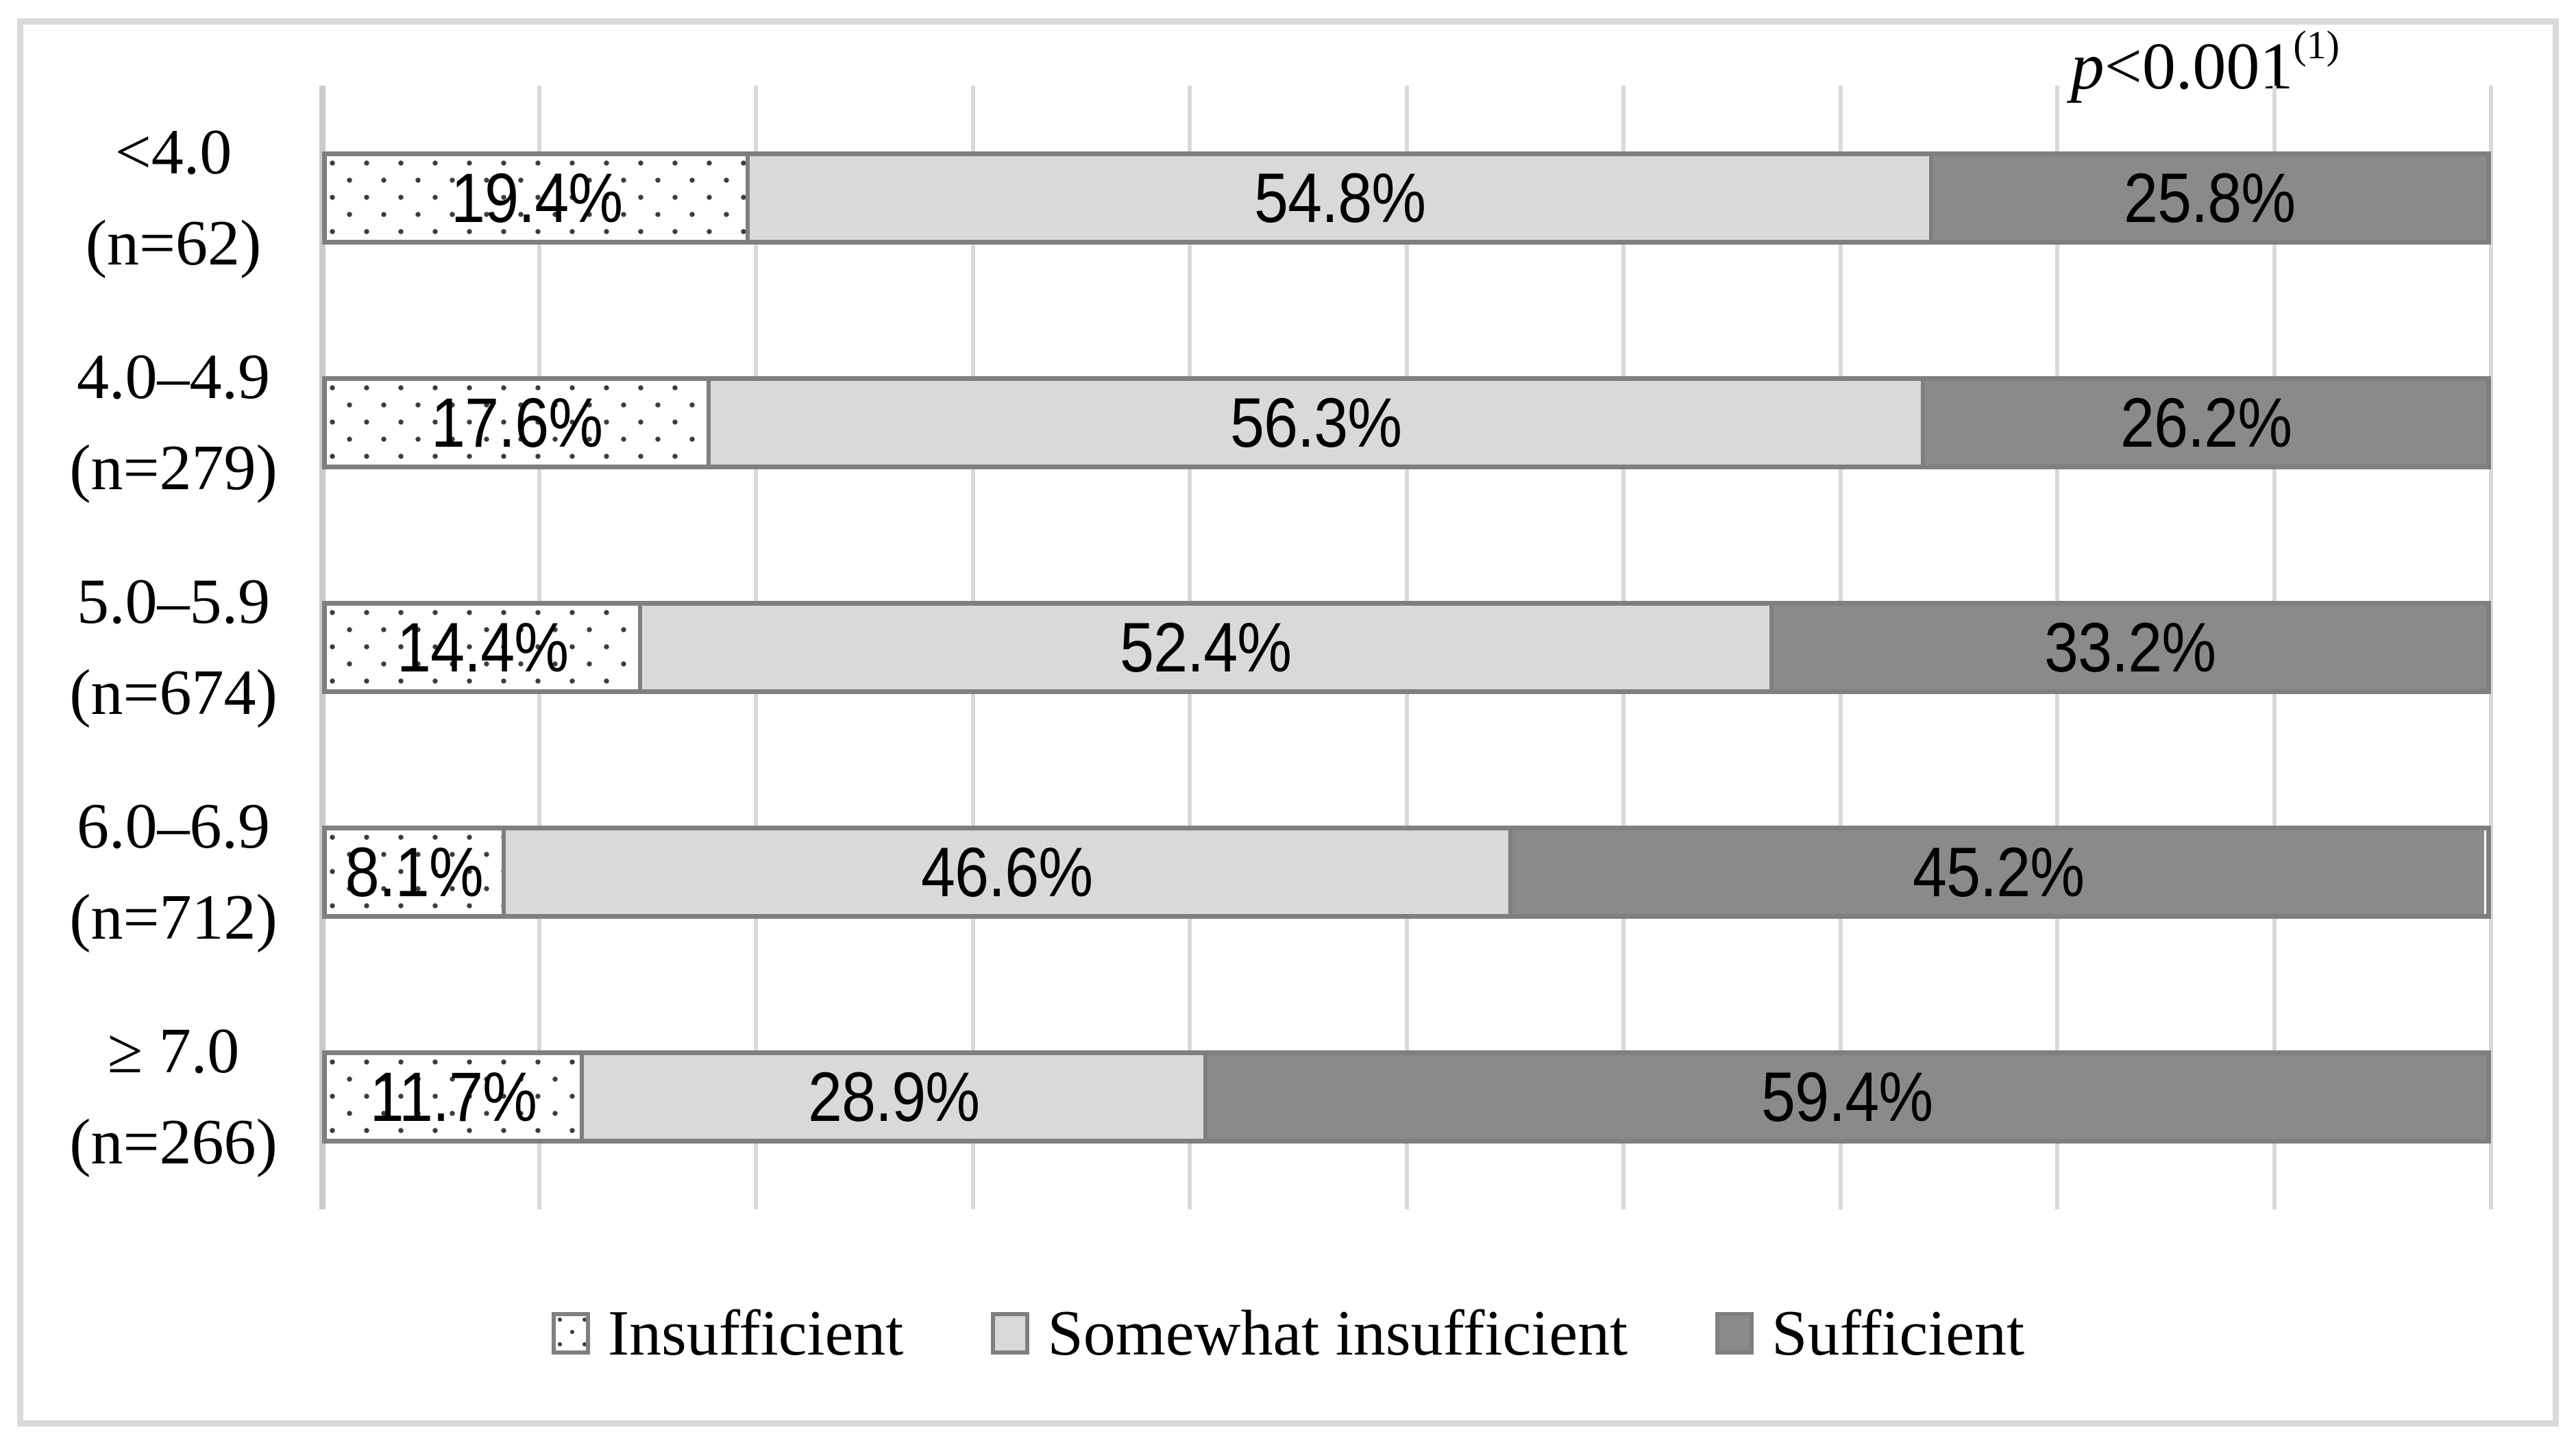 The image size is (2576, 1445). I want to click on data-label: 25.8%, so click(2210, 197).